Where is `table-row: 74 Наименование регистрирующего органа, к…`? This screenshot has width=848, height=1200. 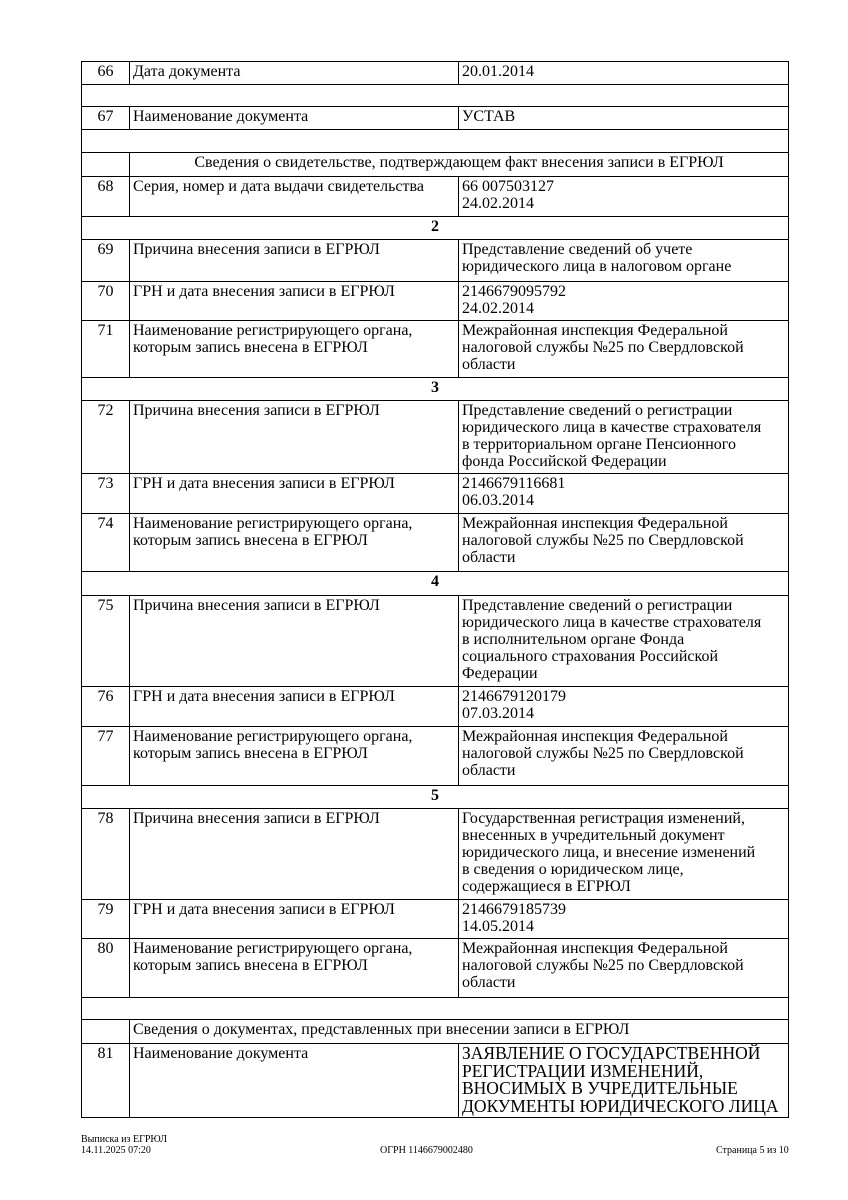 table-row: 74 Наименование регистрирующего органа, к… is located at coordinates (435, 542).